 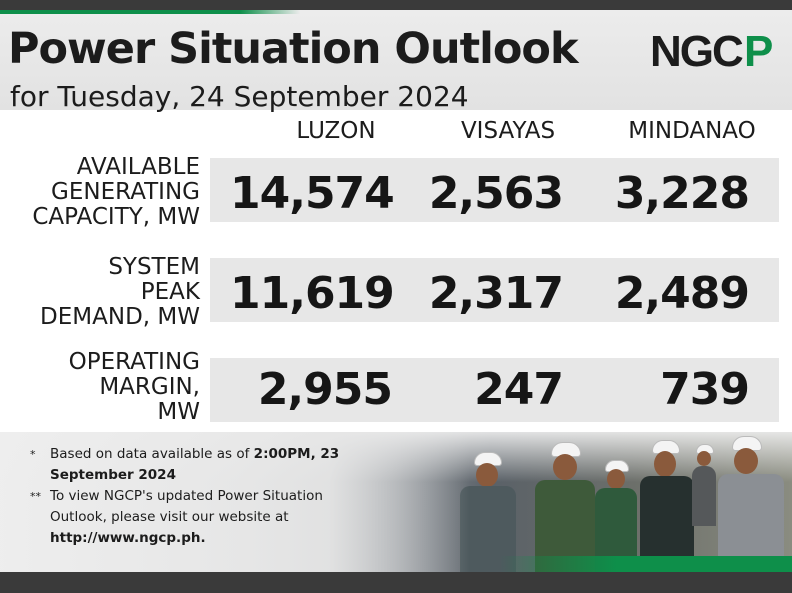 I want to click on ngcp-logo: NGC P, so click(x=711, y=51).